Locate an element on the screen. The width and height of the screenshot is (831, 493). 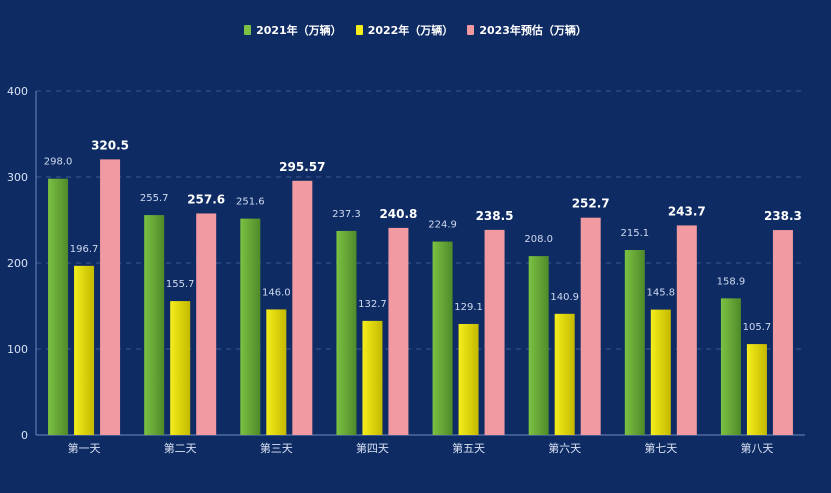
y-tick-label: 400 is located at coordinates (17, 91).